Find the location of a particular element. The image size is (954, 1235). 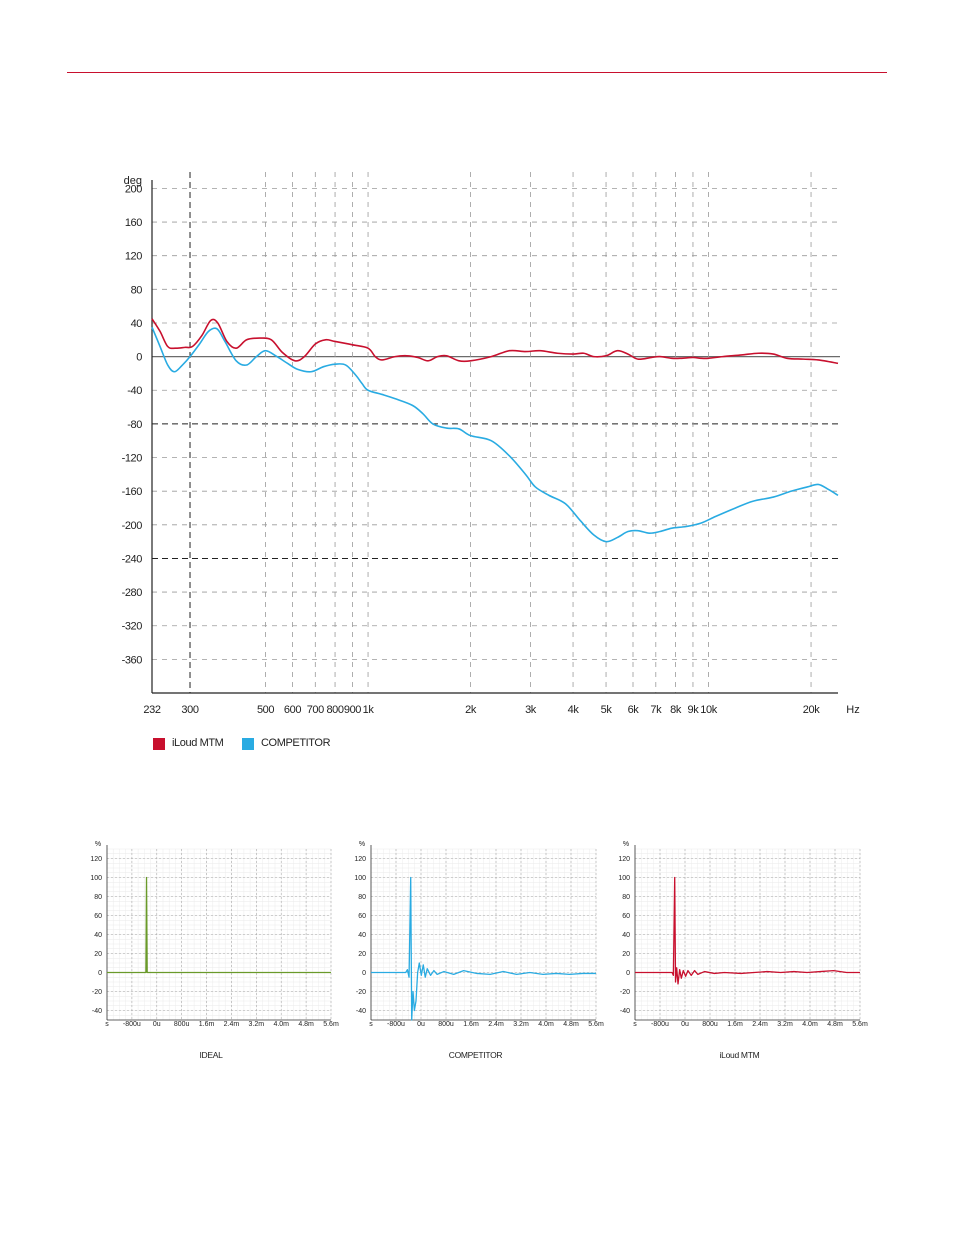

x-tick-label: 900 is located at coordinates (352, 710).